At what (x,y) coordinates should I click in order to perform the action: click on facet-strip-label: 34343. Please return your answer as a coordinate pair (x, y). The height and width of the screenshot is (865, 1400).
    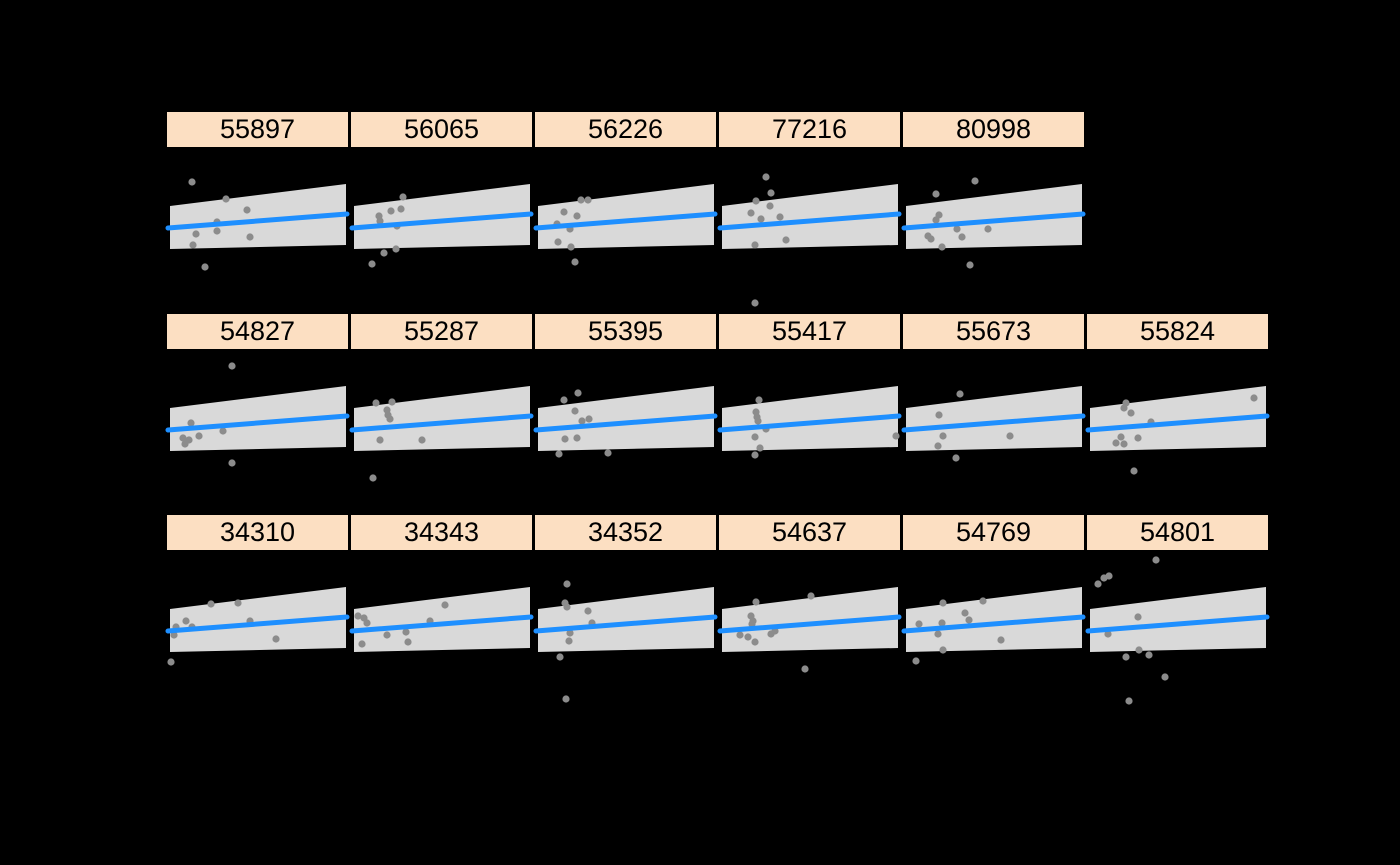
    Looking at the image, I should click on (441, 532).